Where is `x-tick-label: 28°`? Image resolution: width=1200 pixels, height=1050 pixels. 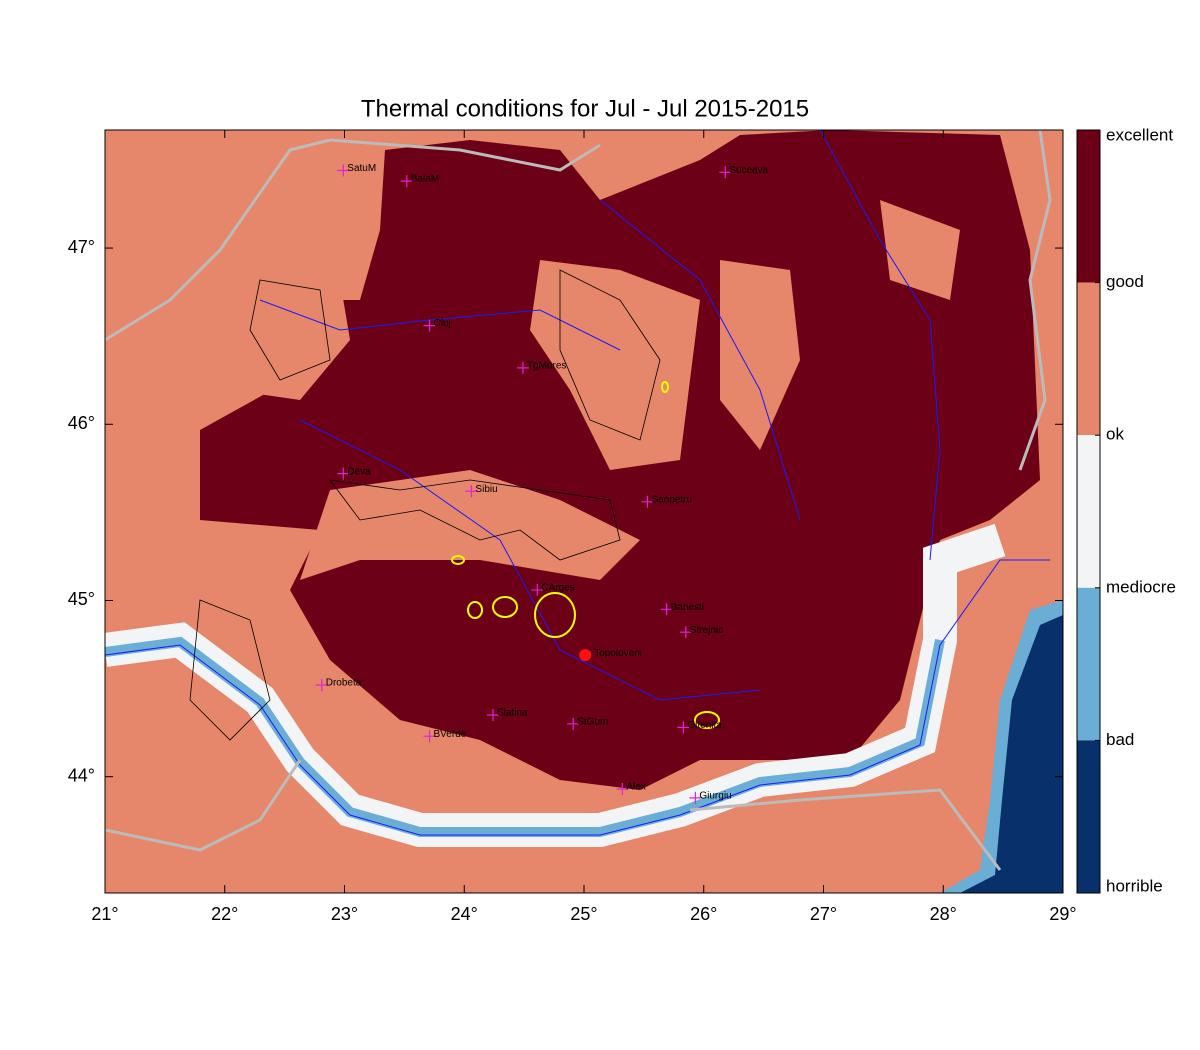 x-tick-label: 28° is located at coordinates (943, 914).